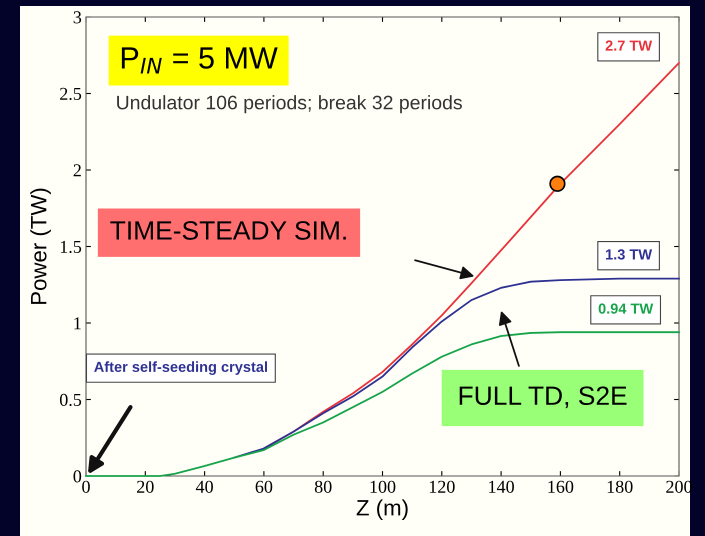  I want to click on y-tick-label: 1, so click(77, 323).